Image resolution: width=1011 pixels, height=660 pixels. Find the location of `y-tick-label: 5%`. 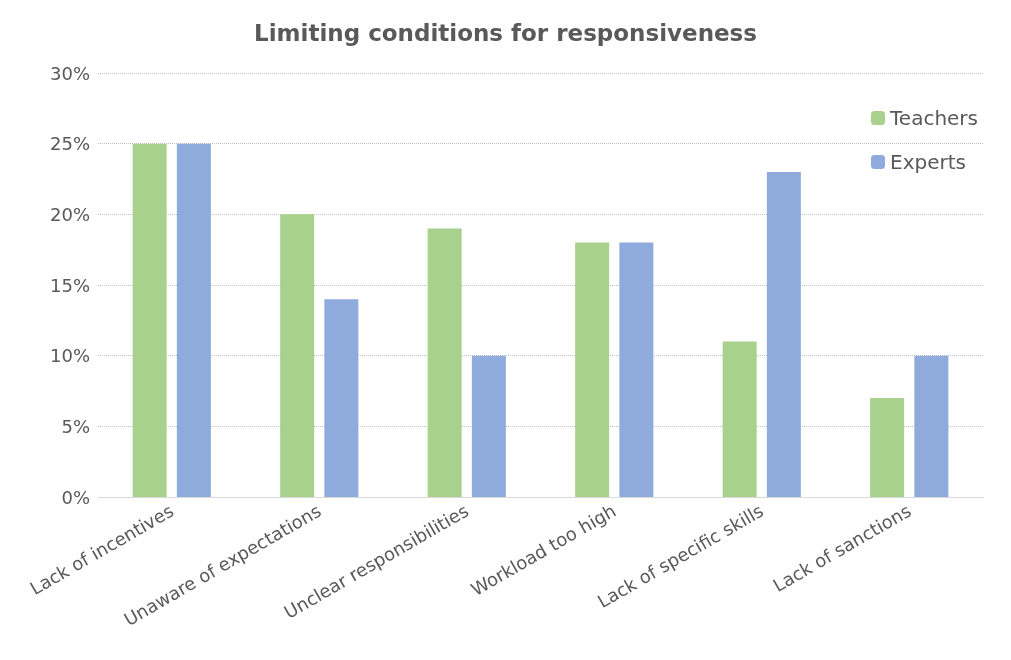

y-tick-label: 5% is located at coordinates (75, 426).